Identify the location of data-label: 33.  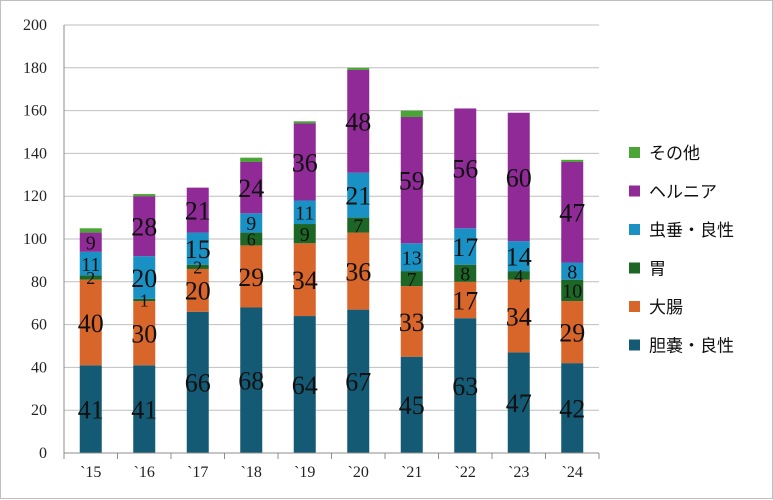
(412, 322).